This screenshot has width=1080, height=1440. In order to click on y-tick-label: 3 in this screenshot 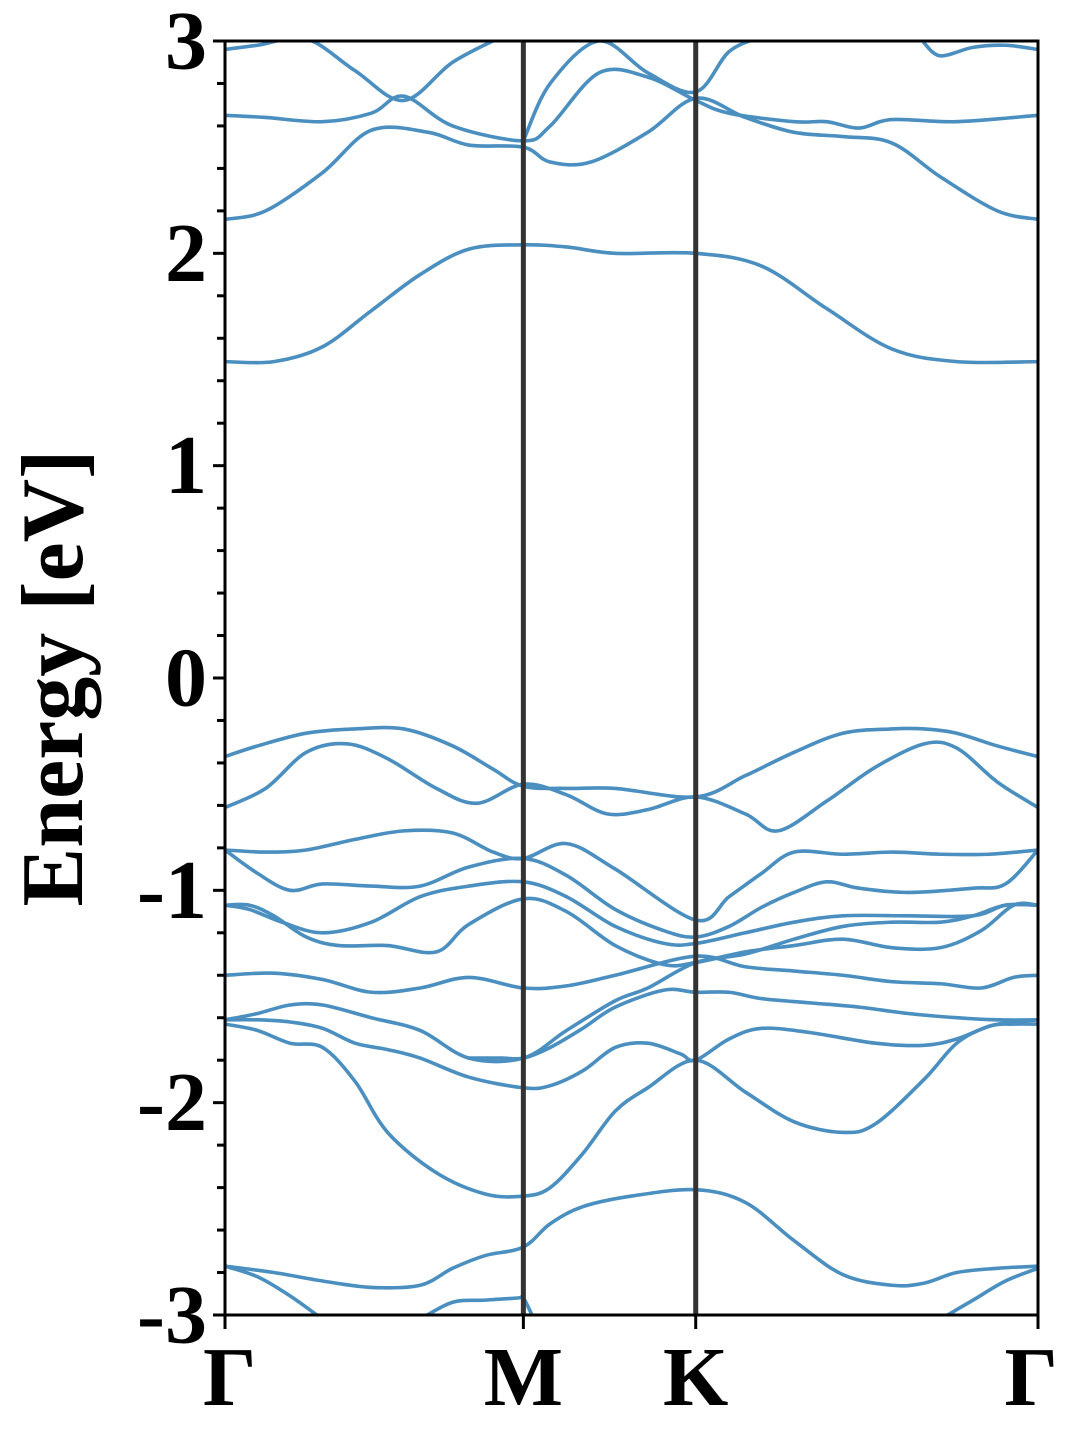, I will do `click(186, 44)`.